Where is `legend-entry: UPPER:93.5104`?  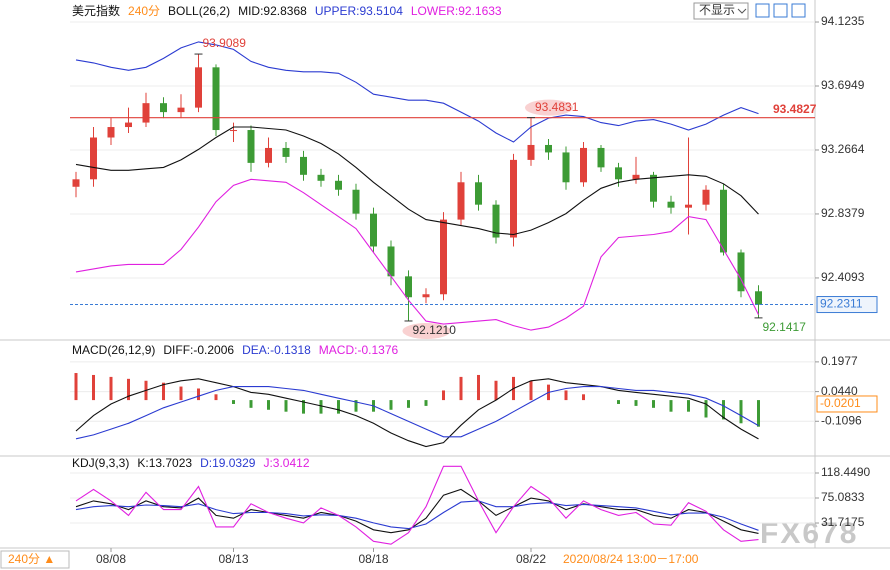 legend-entry: UPPER:93.5104 is located at coordinates (359, 11).